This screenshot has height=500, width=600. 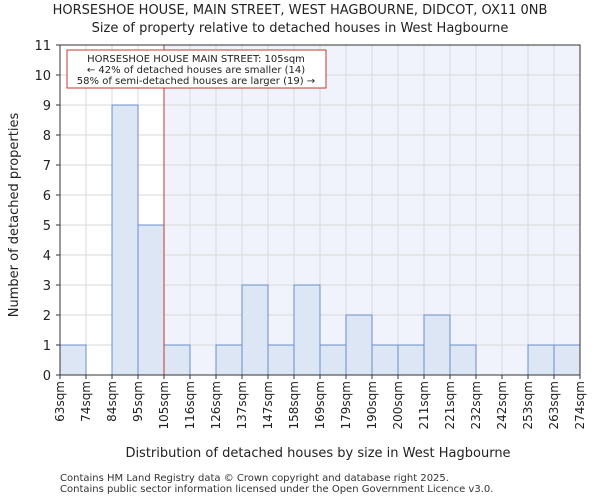 What do you see at coordinates (359, 345) in the screenshot?
I see `bar-179sqm` at bounding box center [359, 345].